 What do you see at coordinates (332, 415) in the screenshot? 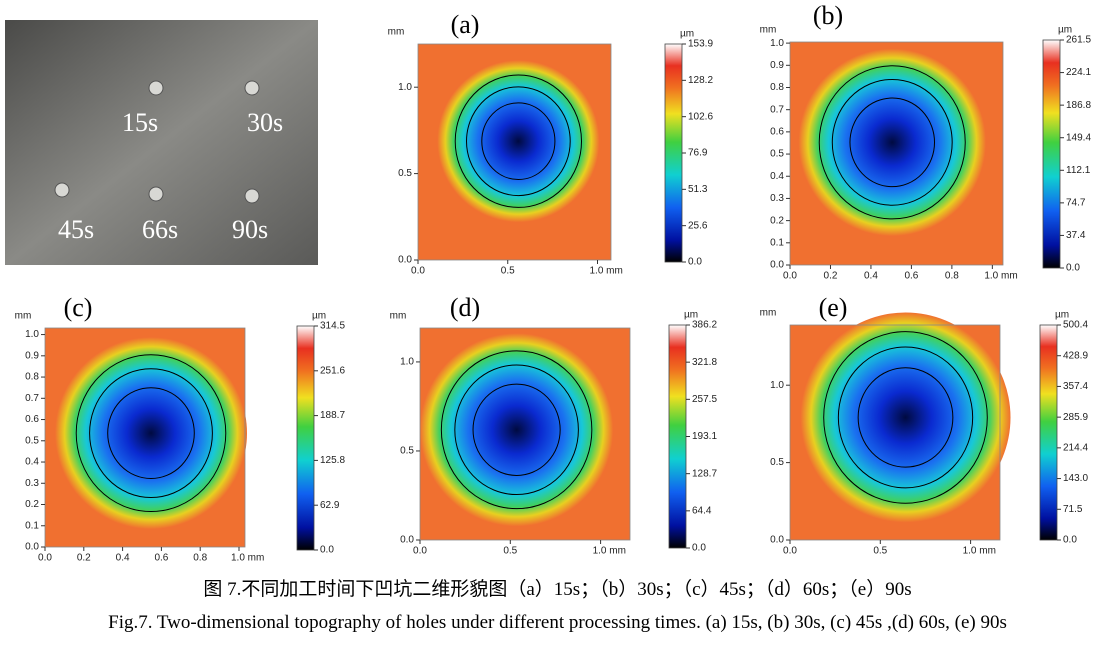
I see `colorbar-tick-label: 188.7` at bounding box center [332, 415].